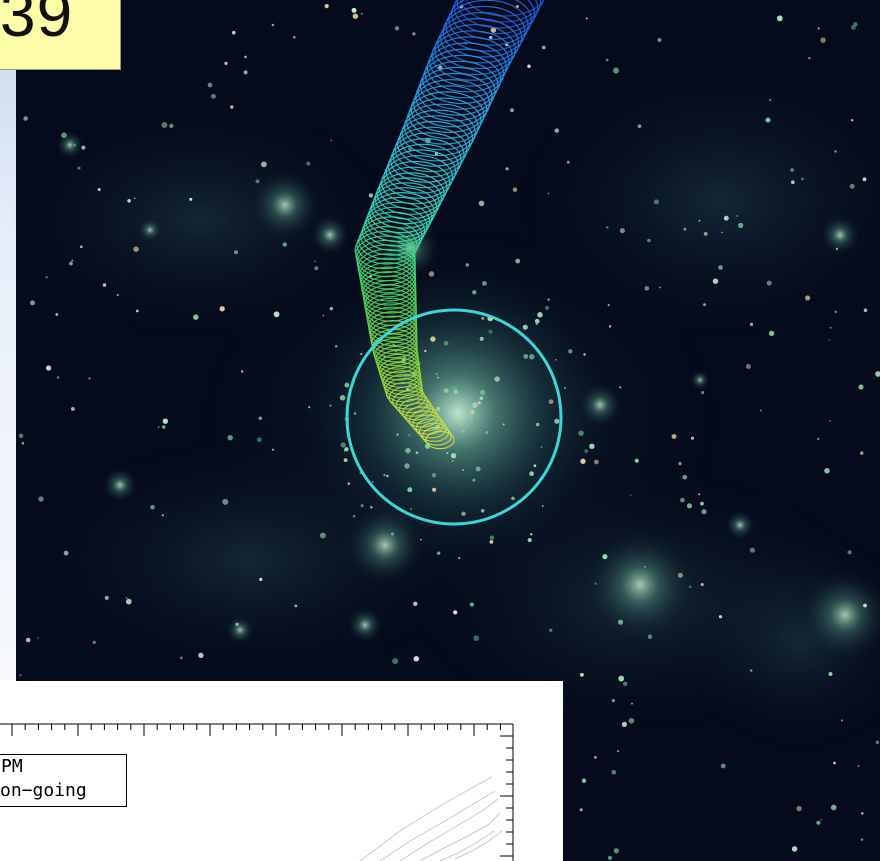 The height and width of the screenshot is (861, 880). Describe the element at coordinates (8, 340) in the screenshot. I see `side-gradient-panel` at that location.